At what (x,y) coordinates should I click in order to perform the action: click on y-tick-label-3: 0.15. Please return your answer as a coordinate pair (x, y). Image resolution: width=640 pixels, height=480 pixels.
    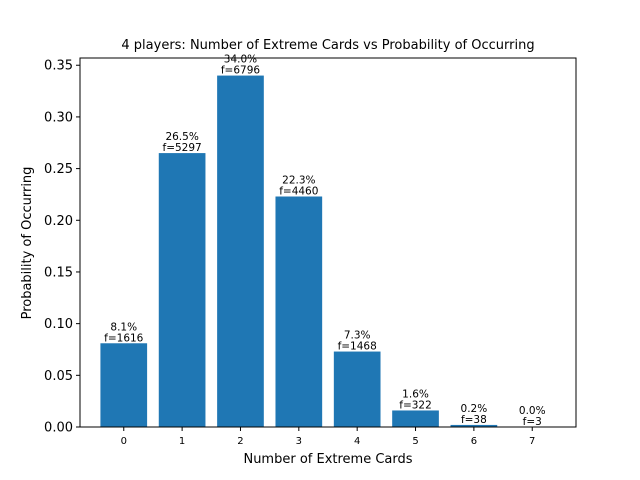
    Looking at the image, I should click on (58, 272).